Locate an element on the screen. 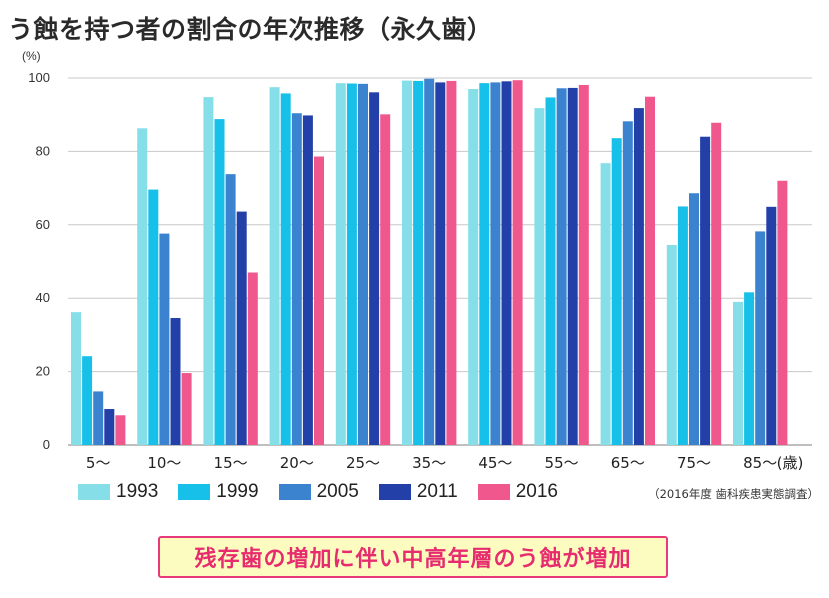  y-tick-label: 0 is located at coordinates (46, 444).